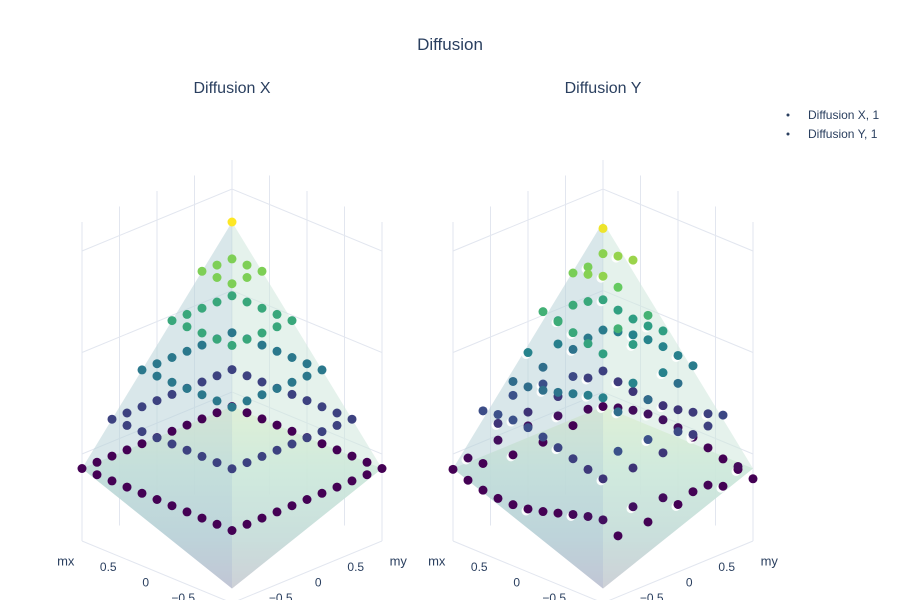 This screenshot has width=900, height=600. I want to click on ticks: −0.5 −0.5 0 0 0.5 0.5, so click(603, 580).